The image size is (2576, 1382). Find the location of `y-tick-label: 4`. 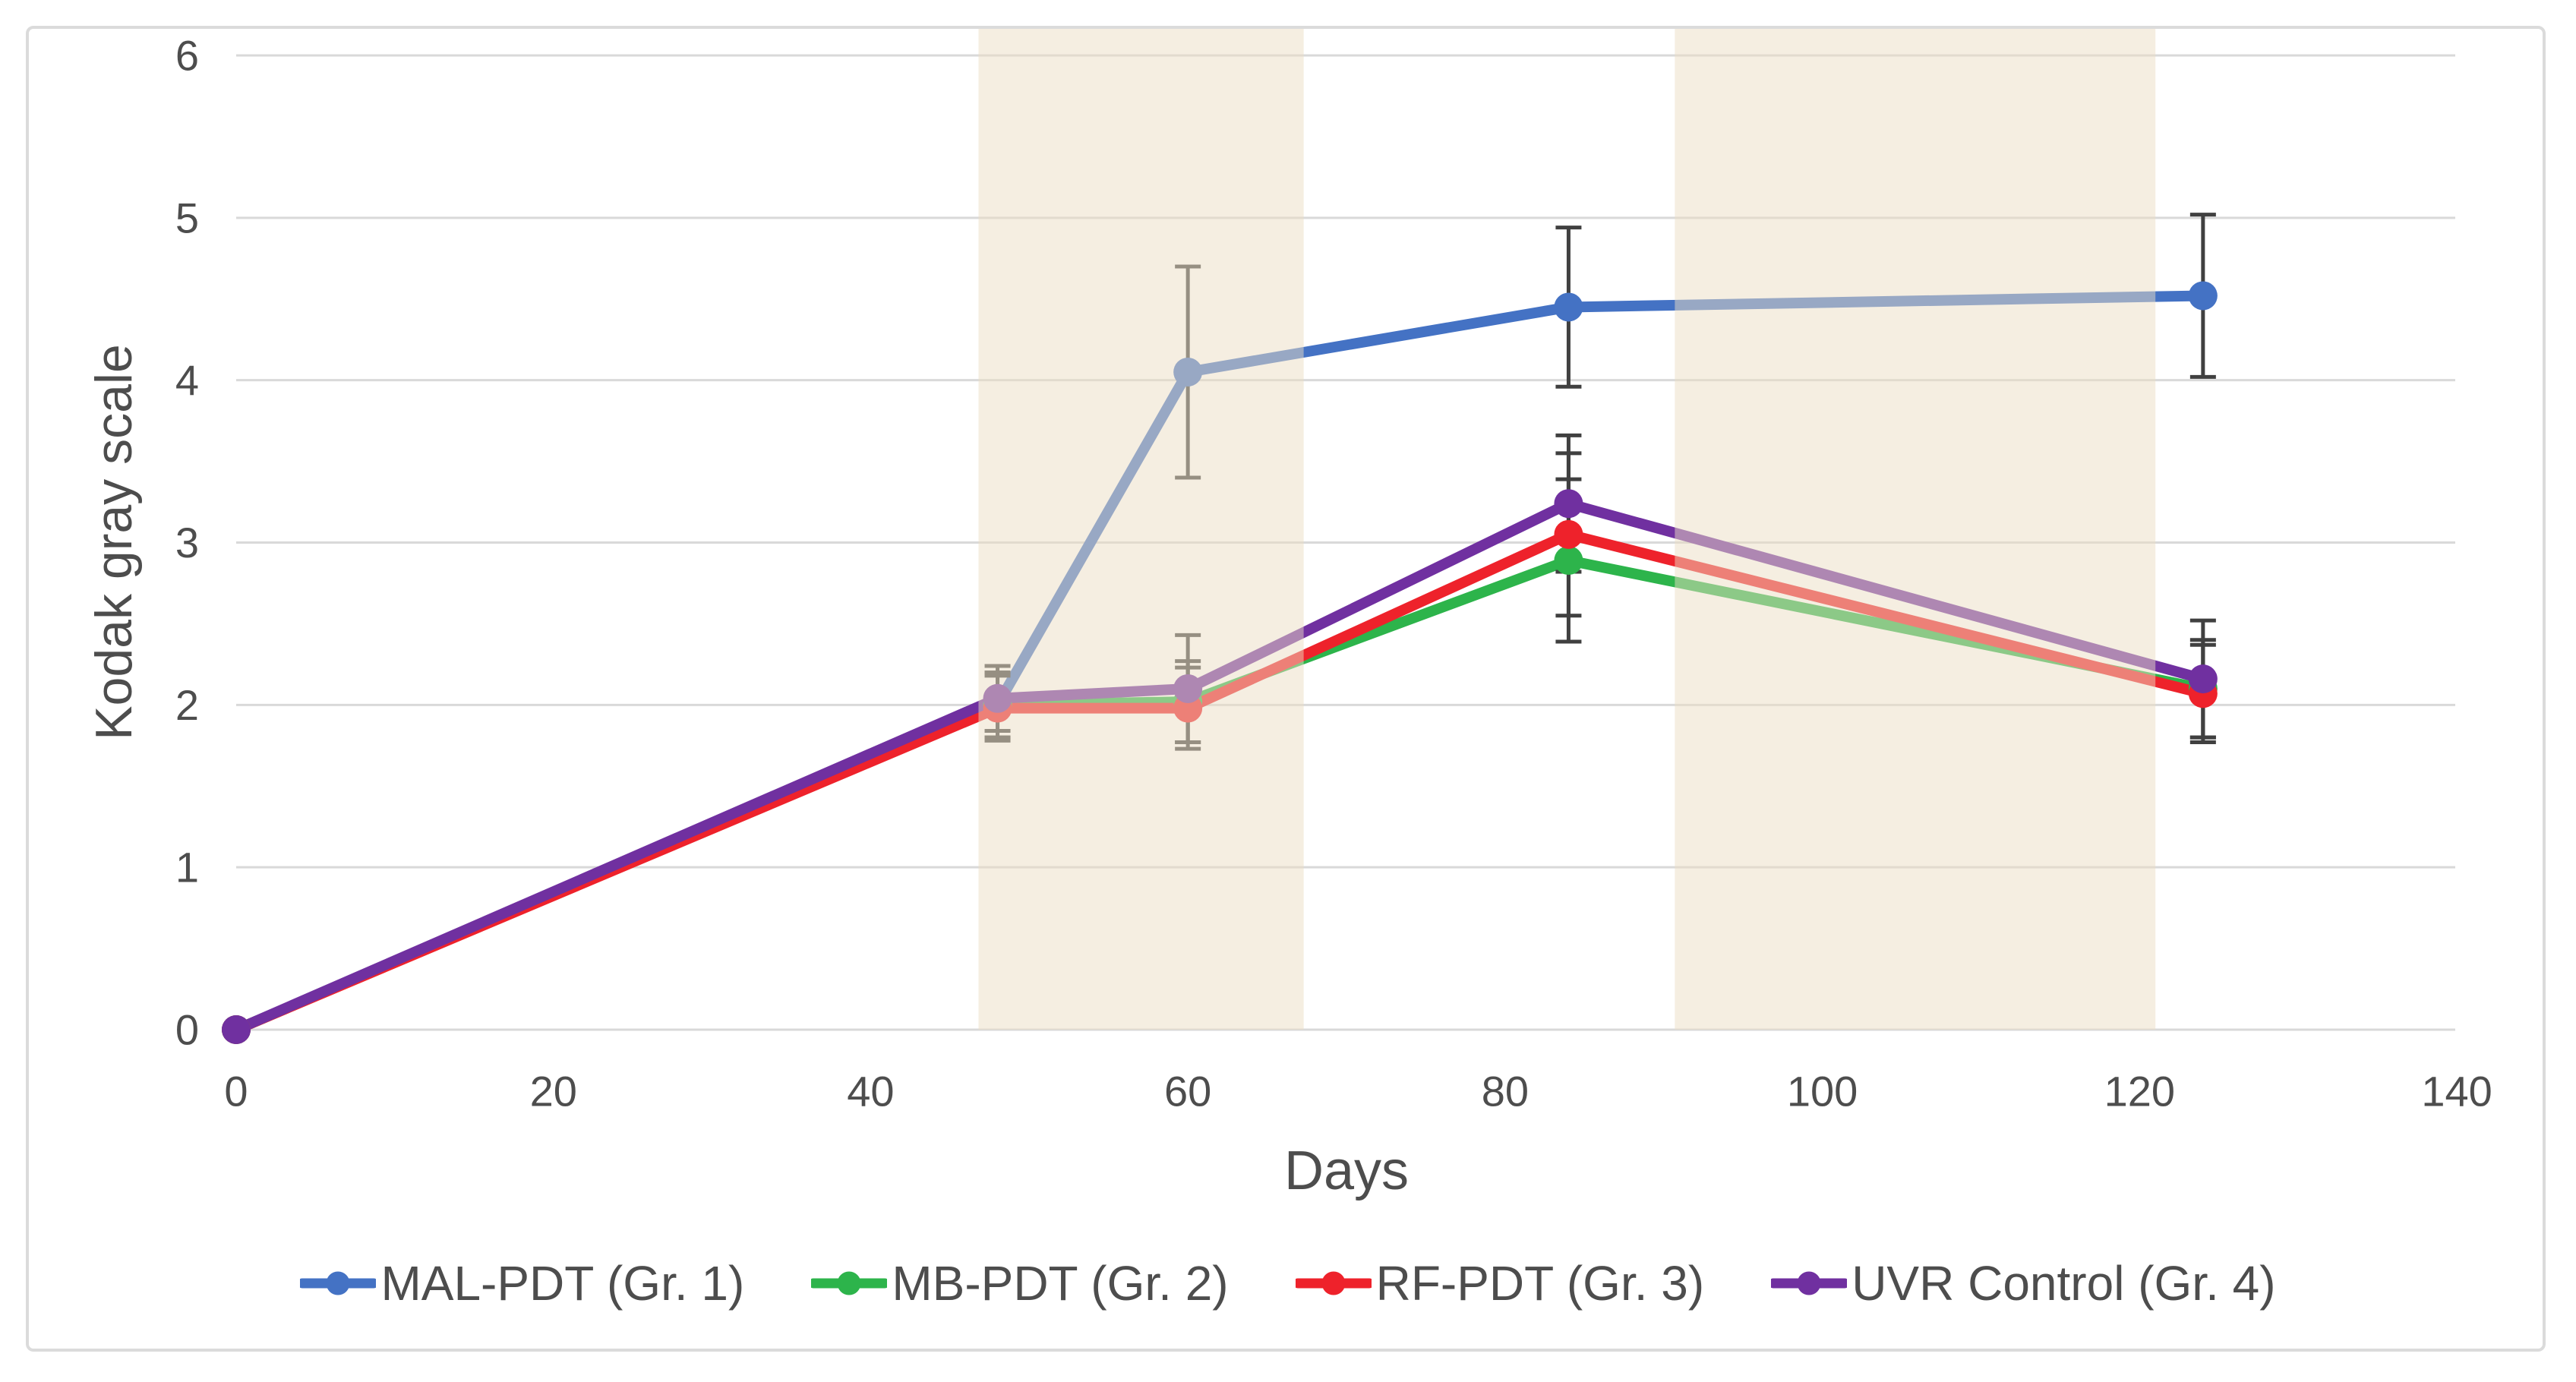

y-tick-label: 4 is located at coordinates (187, 380).